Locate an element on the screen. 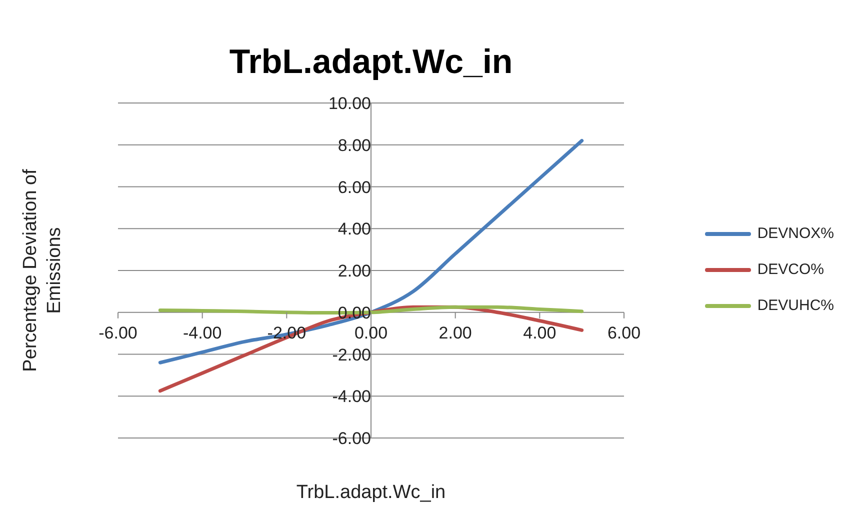 The width and height of the screenshot is (862, 524). y-tick-label: 8.00 is located at coordinates (354, 145).